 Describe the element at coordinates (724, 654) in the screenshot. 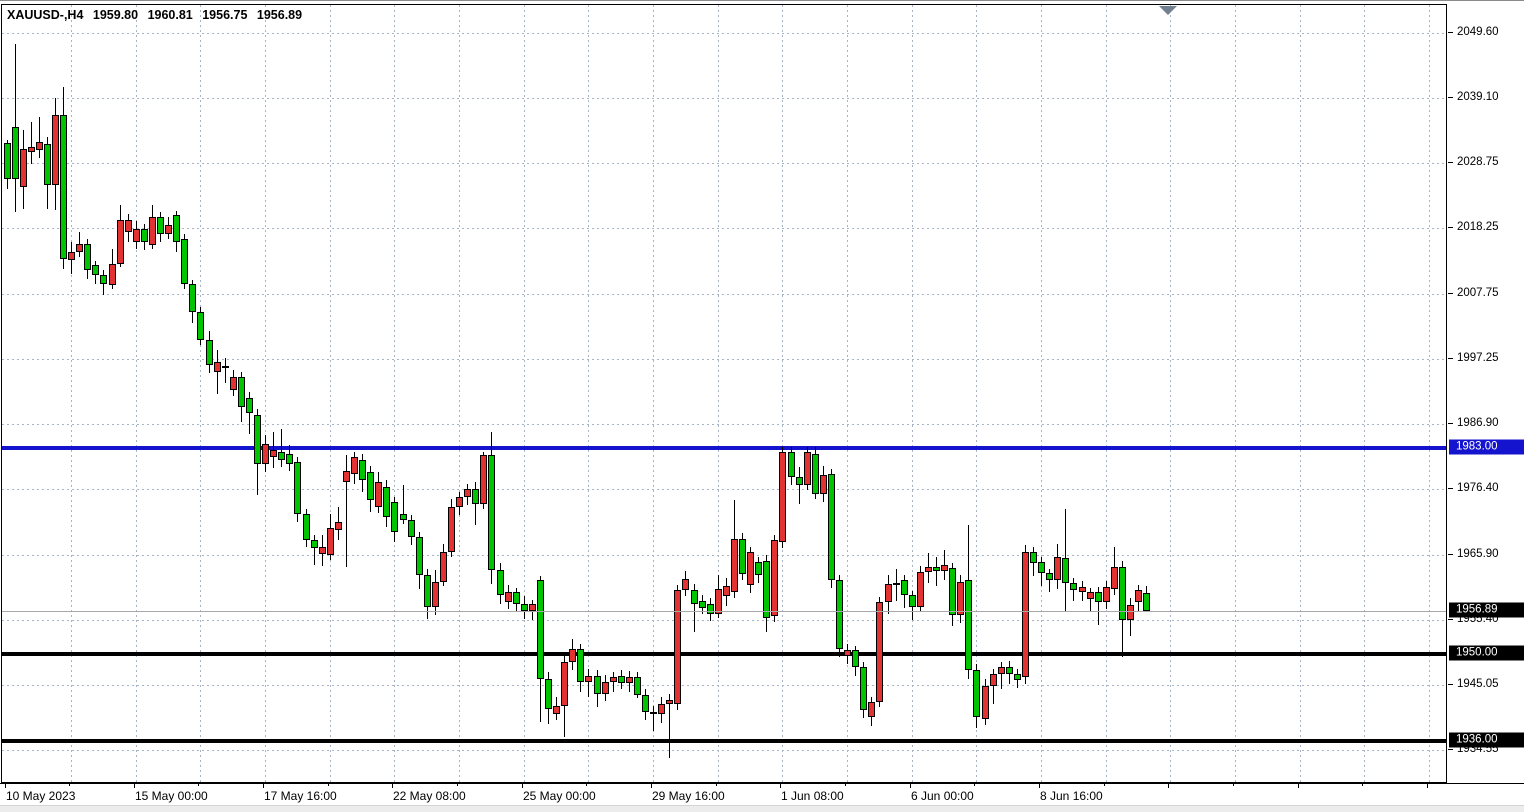

I see `horizontal-line-1950.00` at that location.